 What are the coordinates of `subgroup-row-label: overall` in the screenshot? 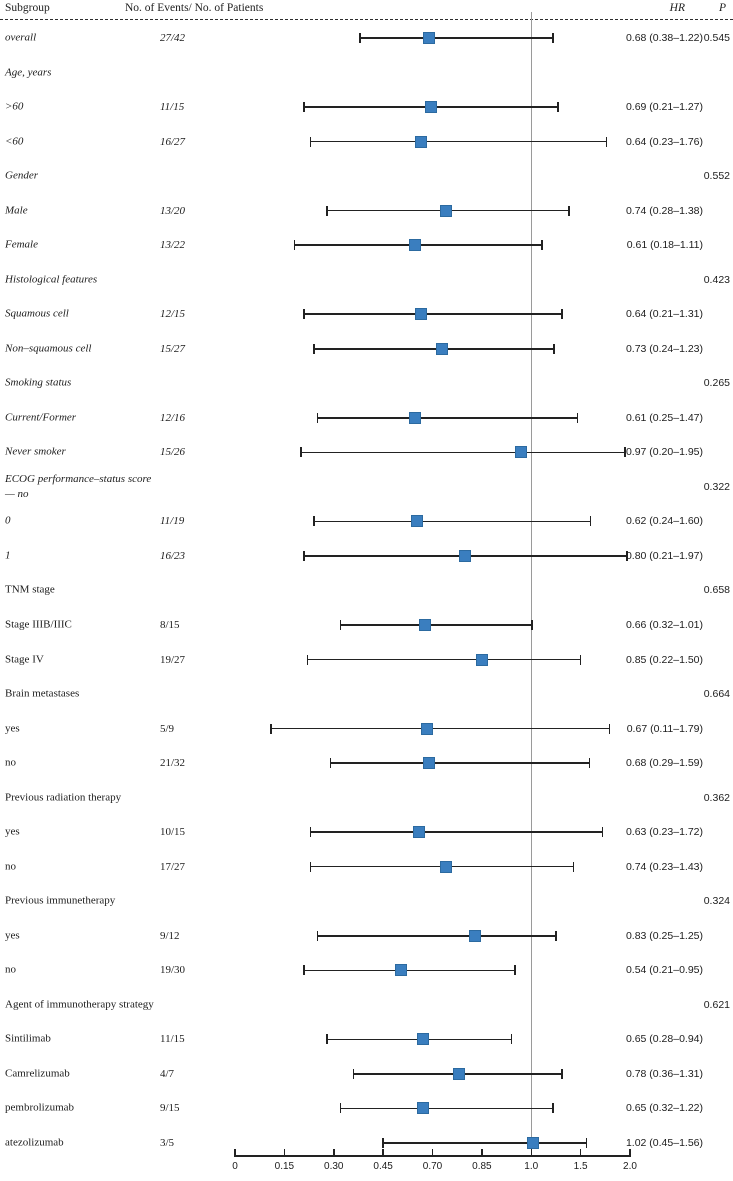 It's located at (21, 37).